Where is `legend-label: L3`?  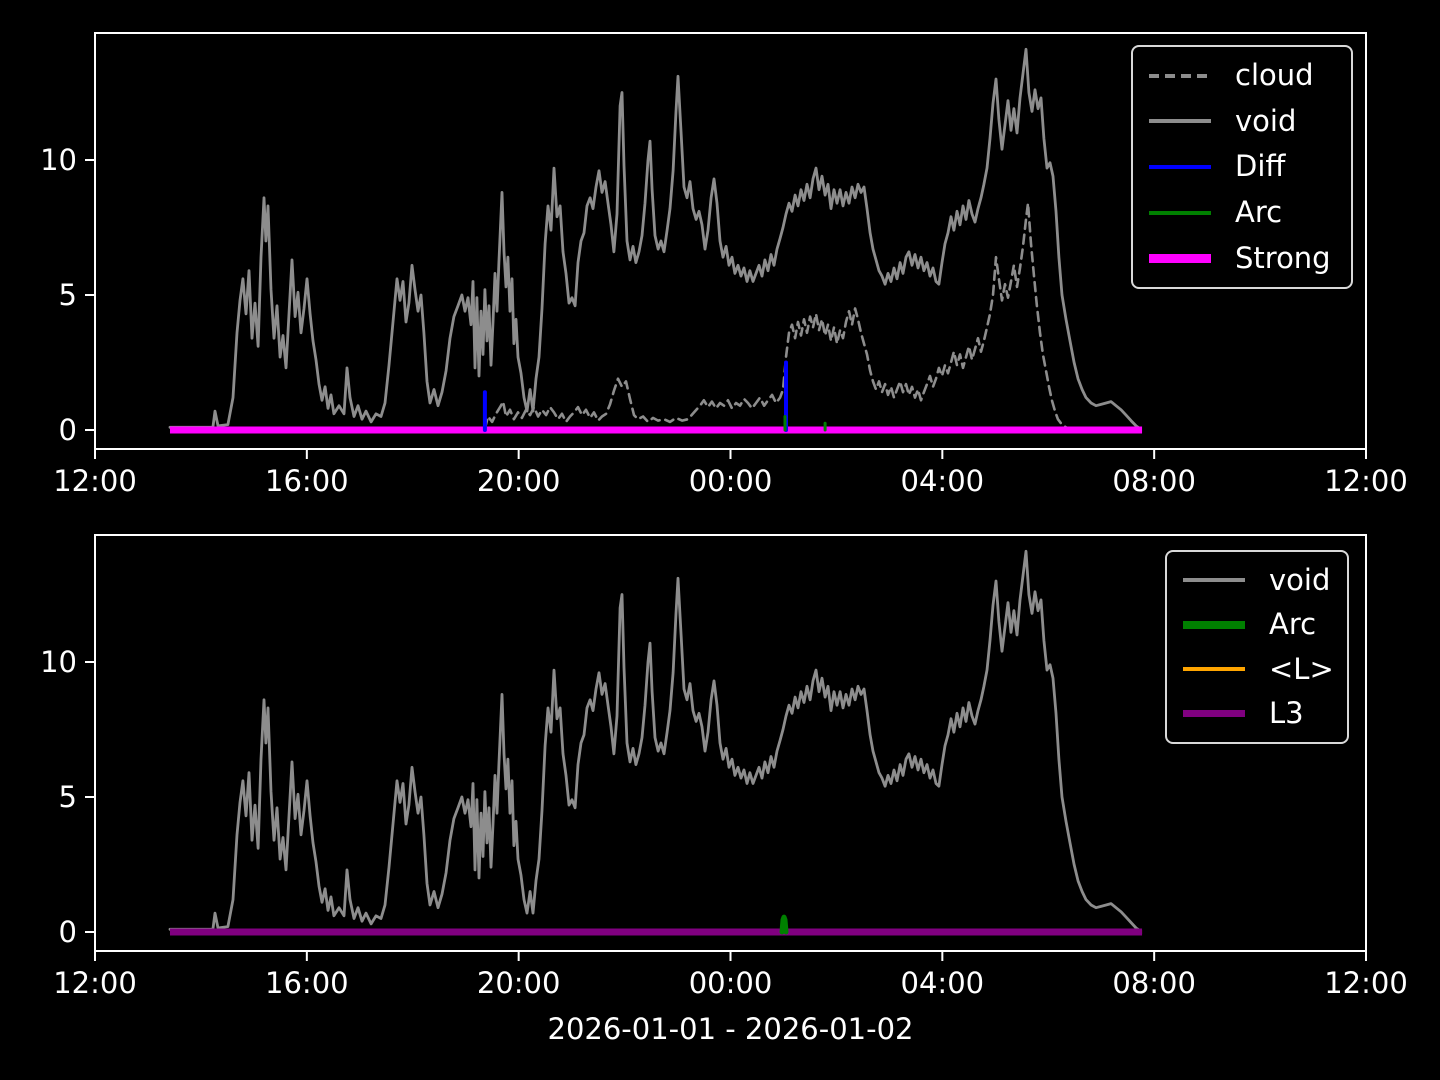 legend-label: L3 is located at coordinates (1286, 713).